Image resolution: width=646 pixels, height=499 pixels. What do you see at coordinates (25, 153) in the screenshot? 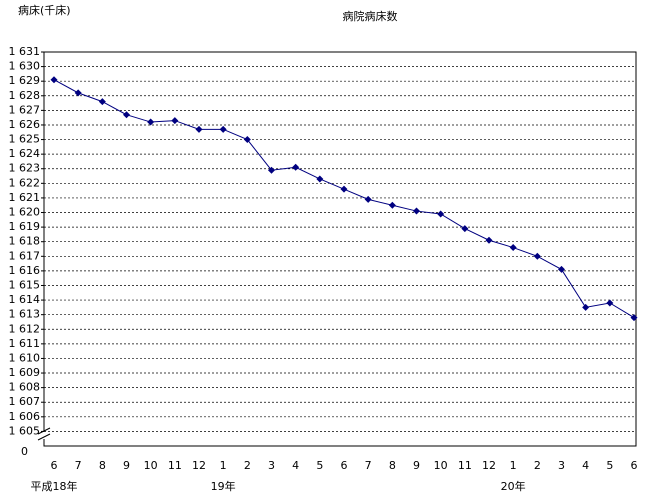
I see `y-tick-label: 1 624` at bounding box center [25, 153].